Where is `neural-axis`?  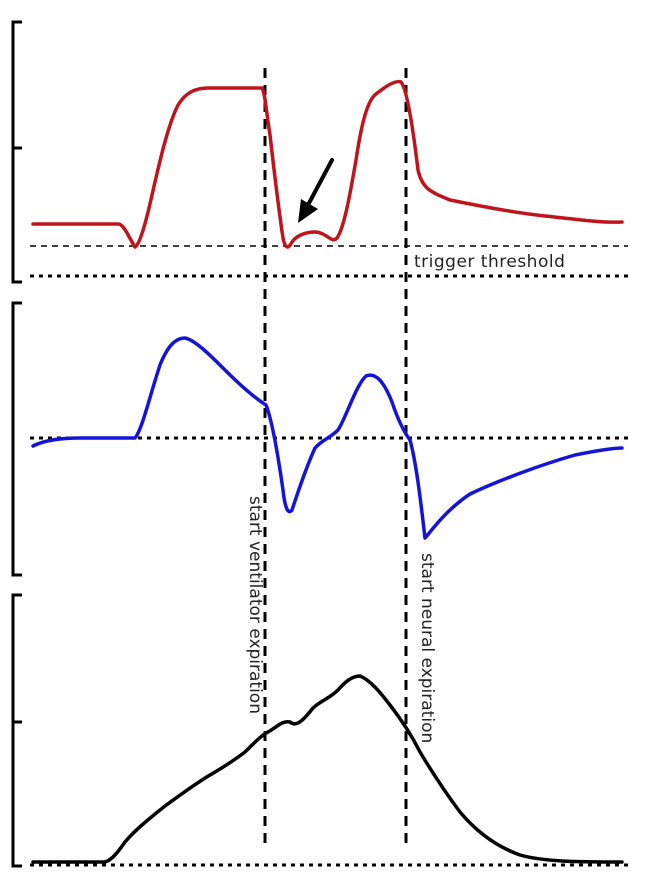 neural-axis is located at coordinates (16, 730).